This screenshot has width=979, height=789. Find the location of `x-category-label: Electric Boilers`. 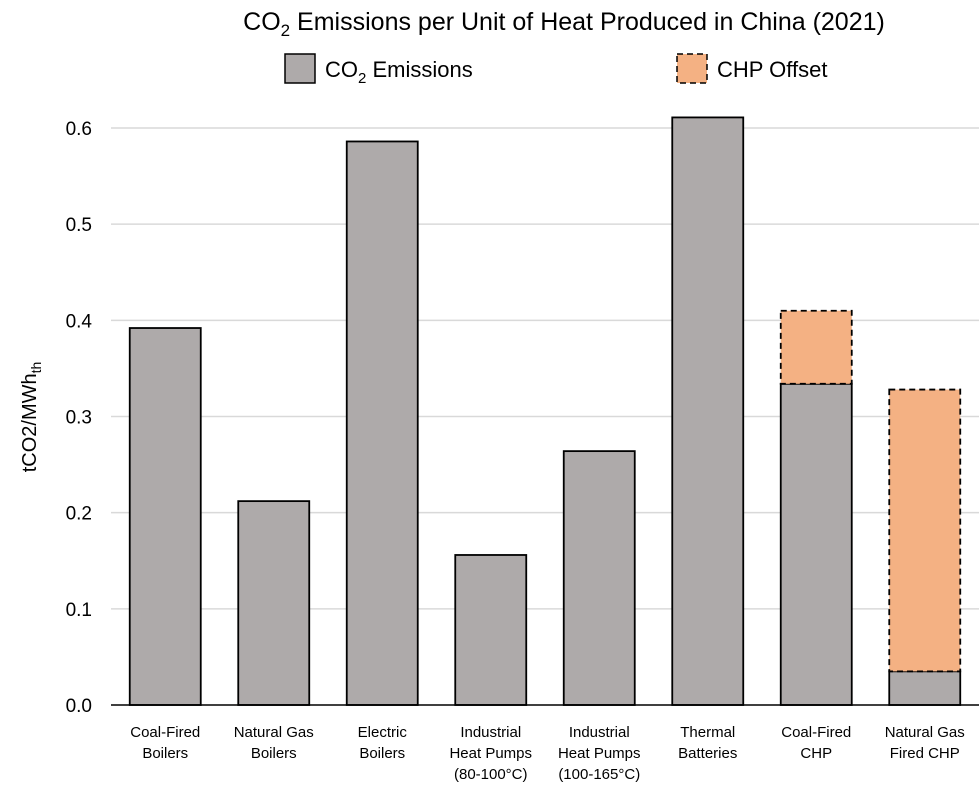

x-category-label: Electric Boilers is located at coordinates (383, 743).